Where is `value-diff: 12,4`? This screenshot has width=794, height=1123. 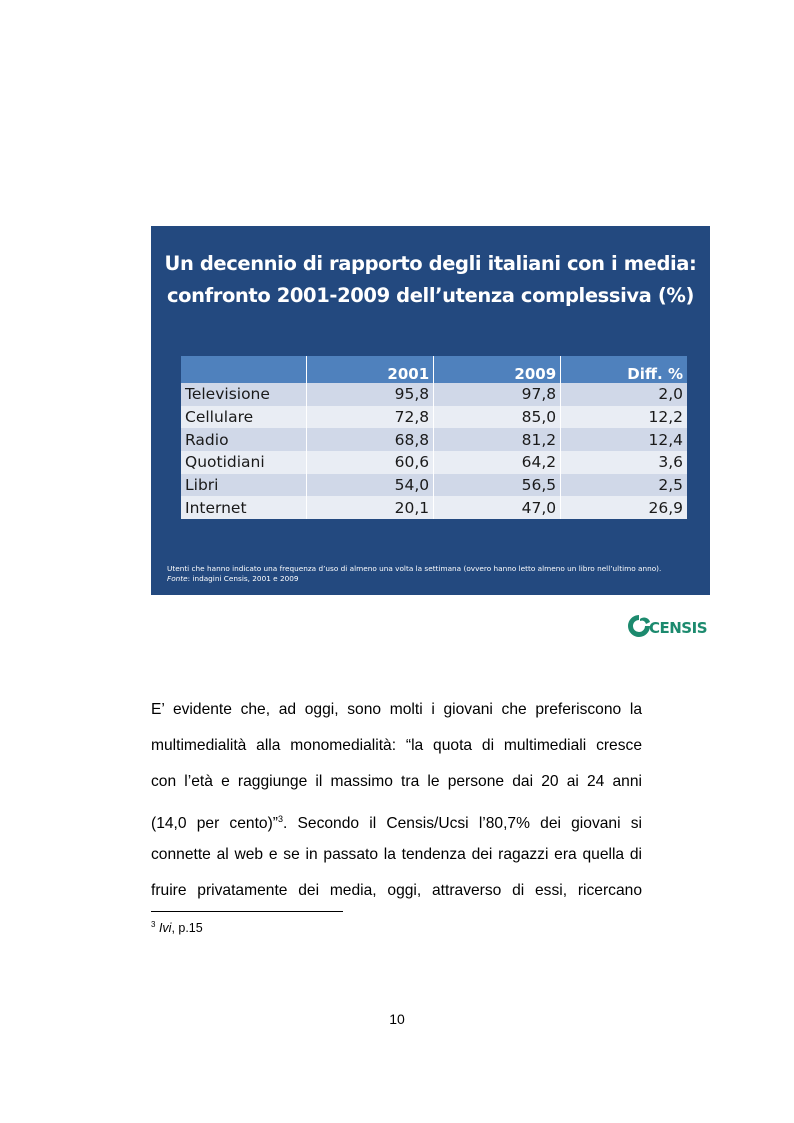
value-diff: 12,4 is located at coordinates (623, 440).